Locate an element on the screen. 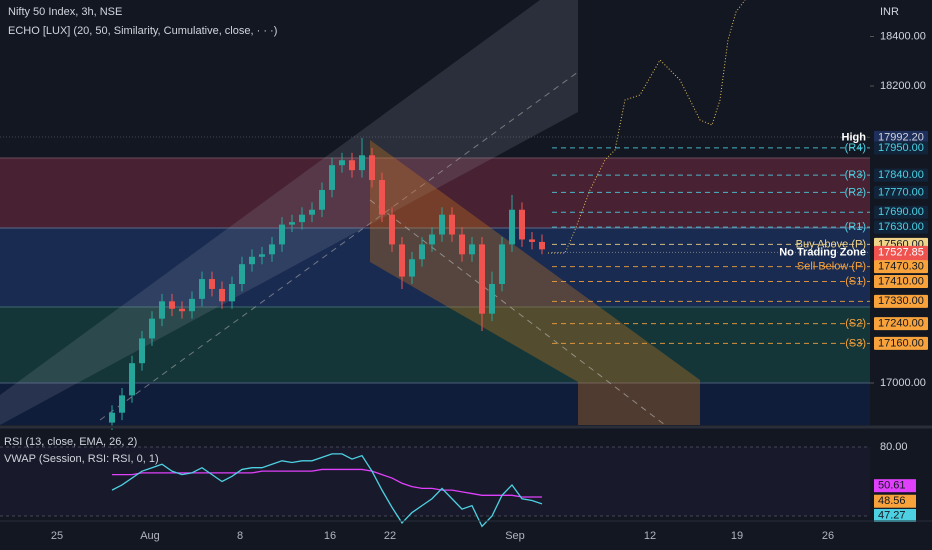 This screenshot has height=550, width=932. price-badge-label: 17527.85 is located at coordinates (901, 252).